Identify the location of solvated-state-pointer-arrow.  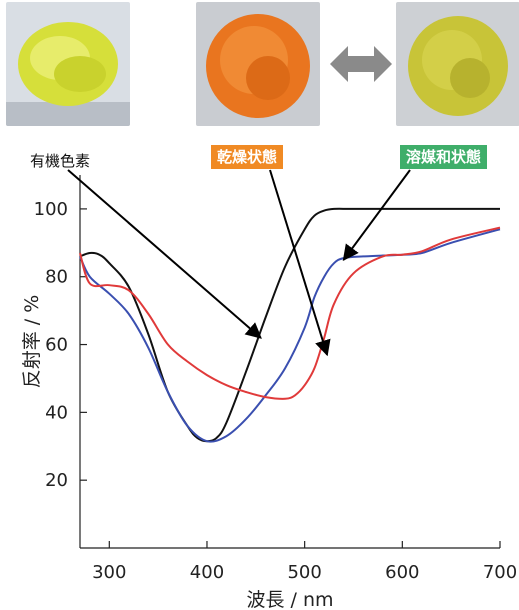
(376, 215).